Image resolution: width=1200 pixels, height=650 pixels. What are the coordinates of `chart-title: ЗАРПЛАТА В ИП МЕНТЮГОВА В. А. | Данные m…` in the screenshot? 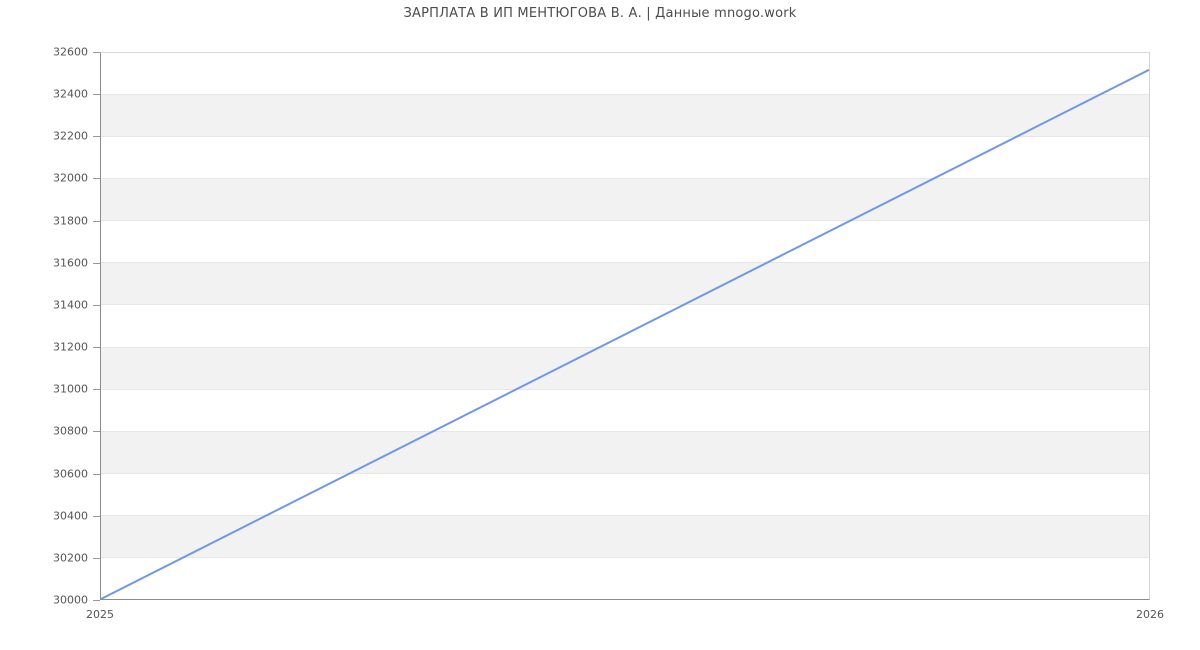 It's located at (600, 13).